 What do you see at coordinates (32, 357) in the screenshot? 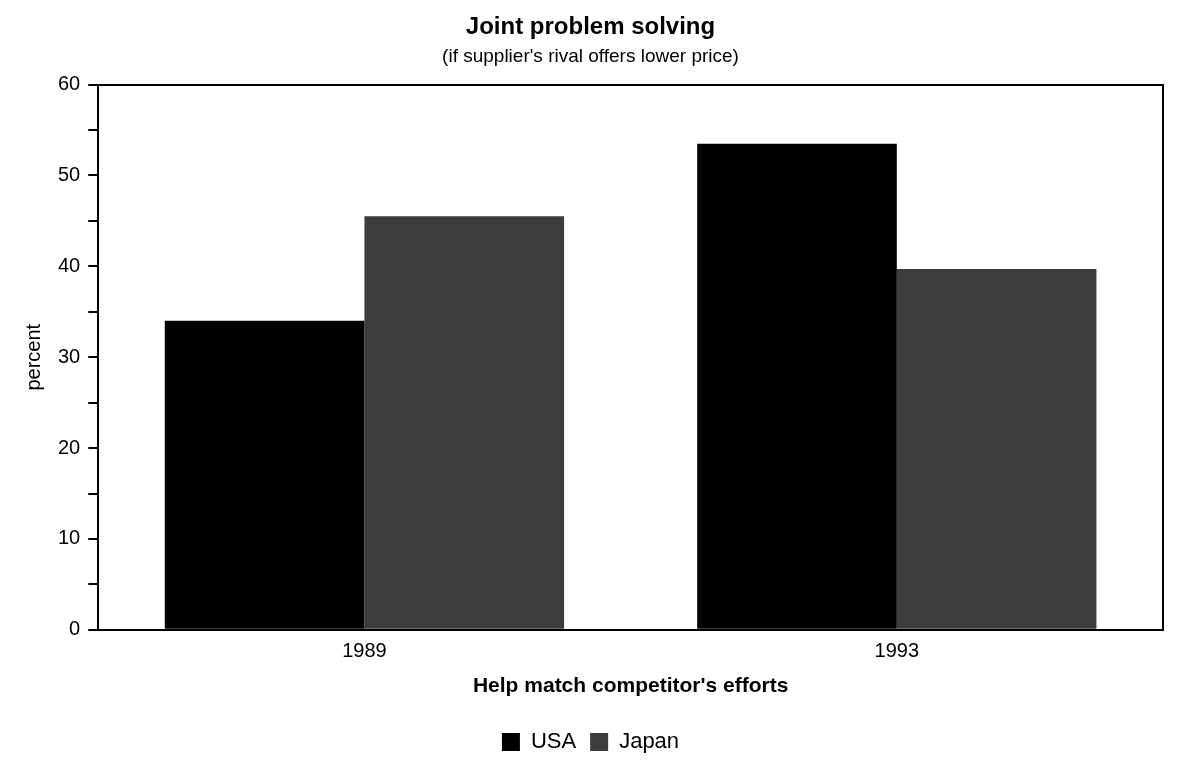
I see `y-axis-title: percent` at bounding box center [32, 357].